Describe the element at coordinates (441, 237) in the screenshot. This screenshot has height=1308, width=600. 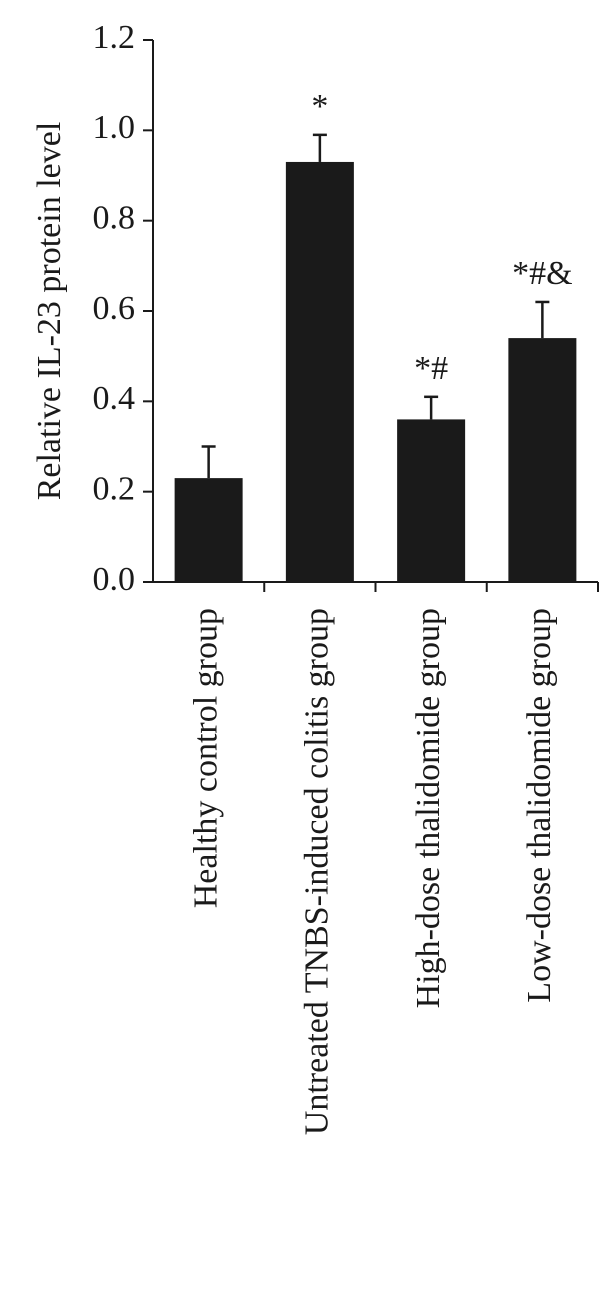
I see `significance-annotations: * *# *#&` at that location.